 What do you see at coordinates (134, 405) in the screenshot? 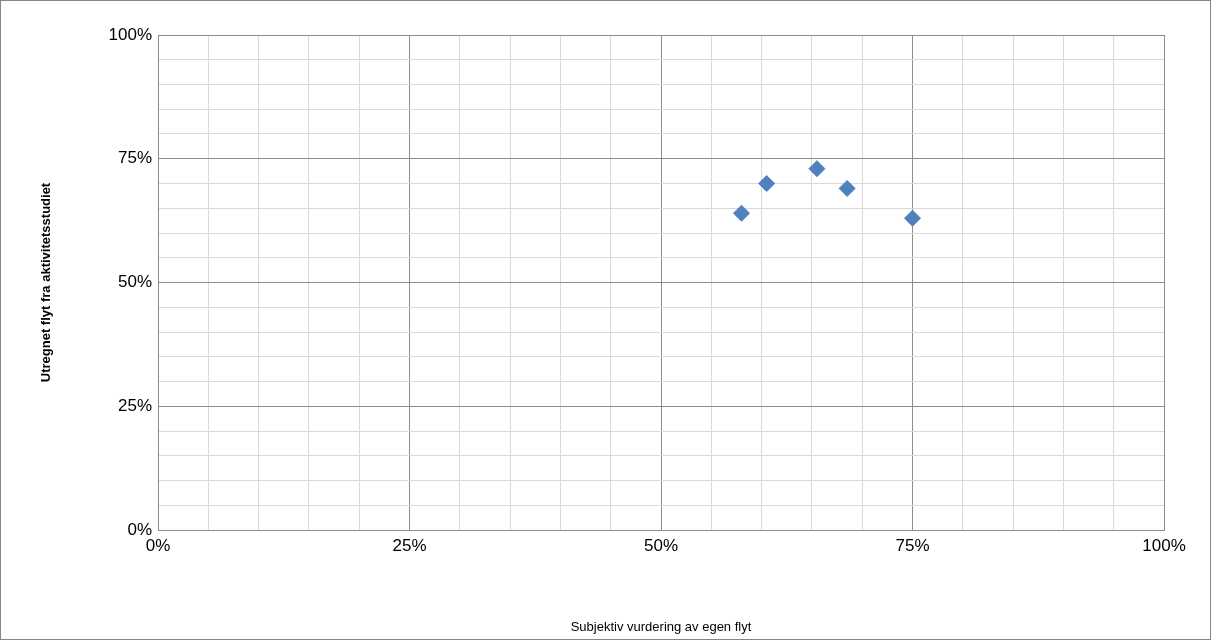
I see `y-tick-label: 25%` at bounding box center [134, 405].